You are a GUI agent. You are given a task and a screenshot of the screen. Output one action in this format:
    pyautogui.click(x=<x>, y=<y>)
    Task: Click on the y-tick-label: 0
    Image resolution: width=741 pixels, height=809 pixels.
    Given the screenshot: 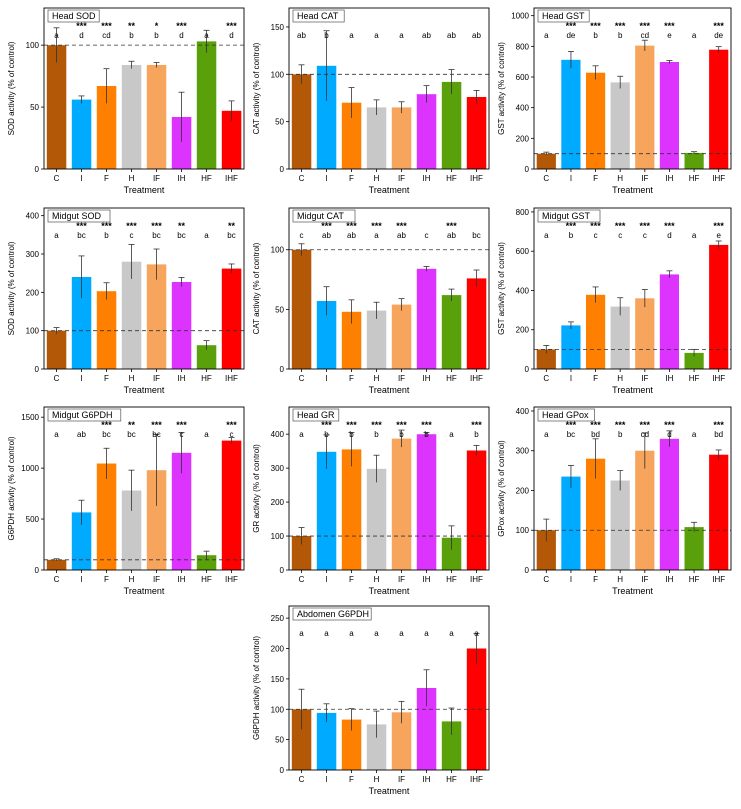 What is the action you would take?
    pyautogui.click(x=527, y=570)
    